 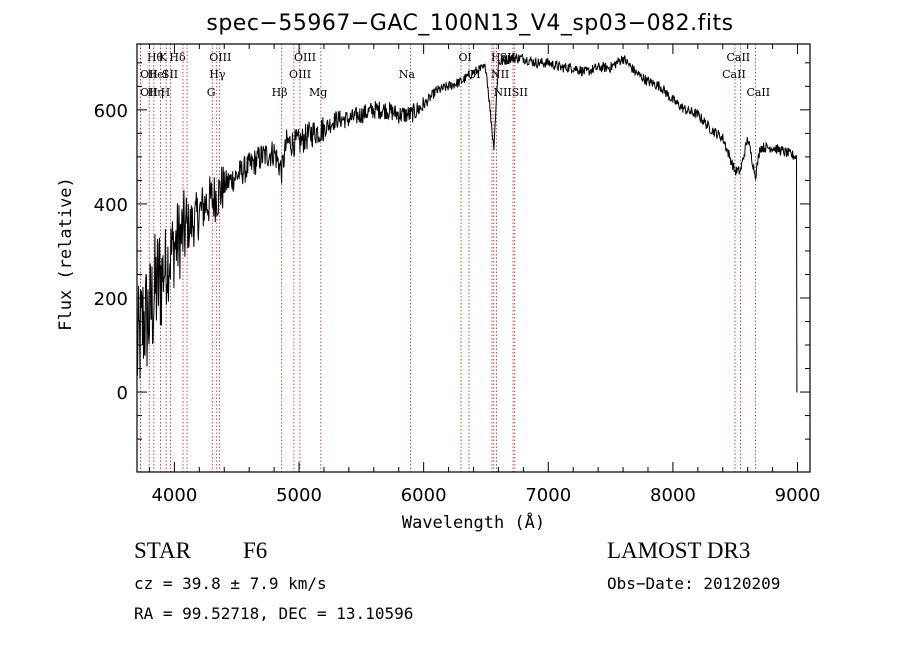 I want to click on line-label: G, so click(x=211, y=92).